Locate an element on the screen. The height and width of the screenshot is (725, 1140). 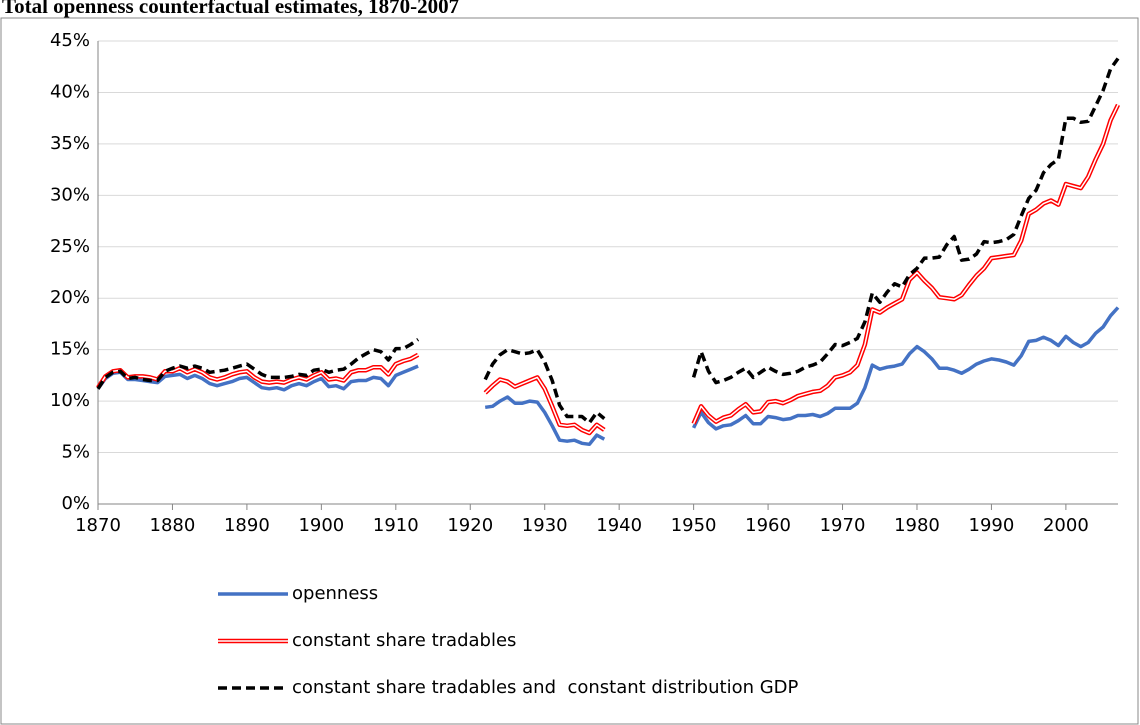
y-tick-label: 25% is located at coordinates (70, 246).